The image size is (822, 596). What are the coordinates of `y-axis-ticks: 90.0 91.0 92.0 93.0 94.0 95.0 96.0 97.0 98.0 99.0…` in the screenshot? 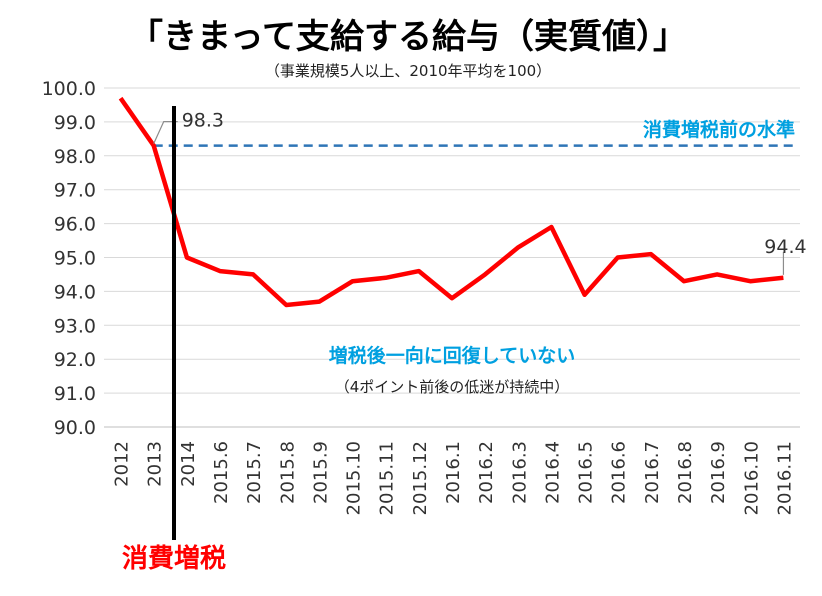 It's located at (69, 258).